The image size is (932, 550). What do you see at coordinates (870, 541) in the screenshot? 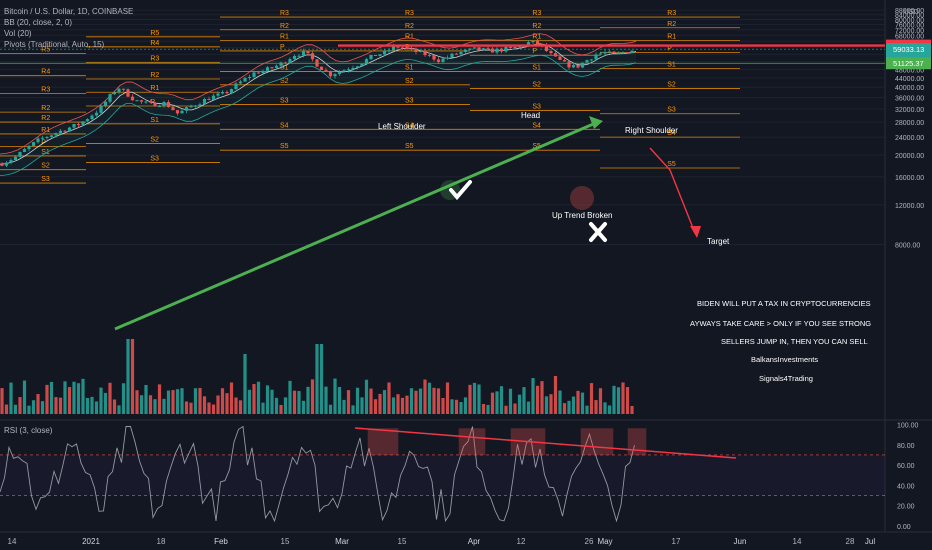
I see `time-tick-label: Jul` at bounding box center [870, 541].